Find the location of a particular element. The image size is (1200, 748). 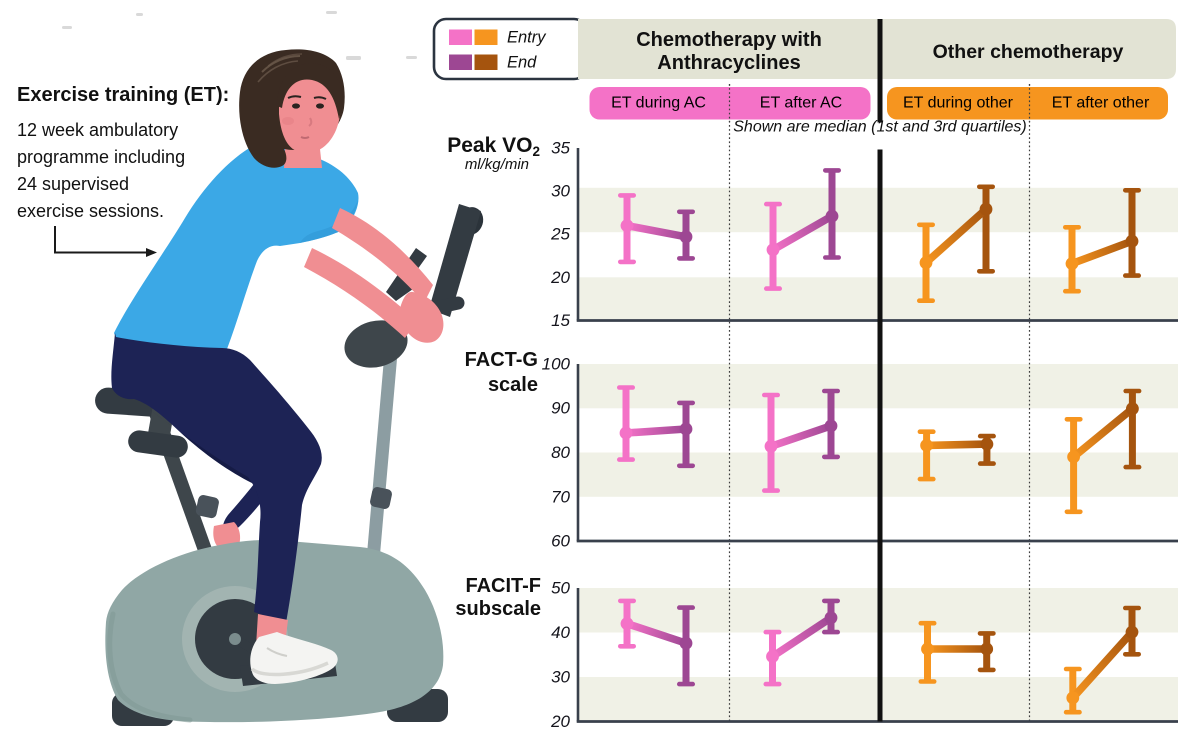

svg-text: 90 is located at coordinates (560, 408).